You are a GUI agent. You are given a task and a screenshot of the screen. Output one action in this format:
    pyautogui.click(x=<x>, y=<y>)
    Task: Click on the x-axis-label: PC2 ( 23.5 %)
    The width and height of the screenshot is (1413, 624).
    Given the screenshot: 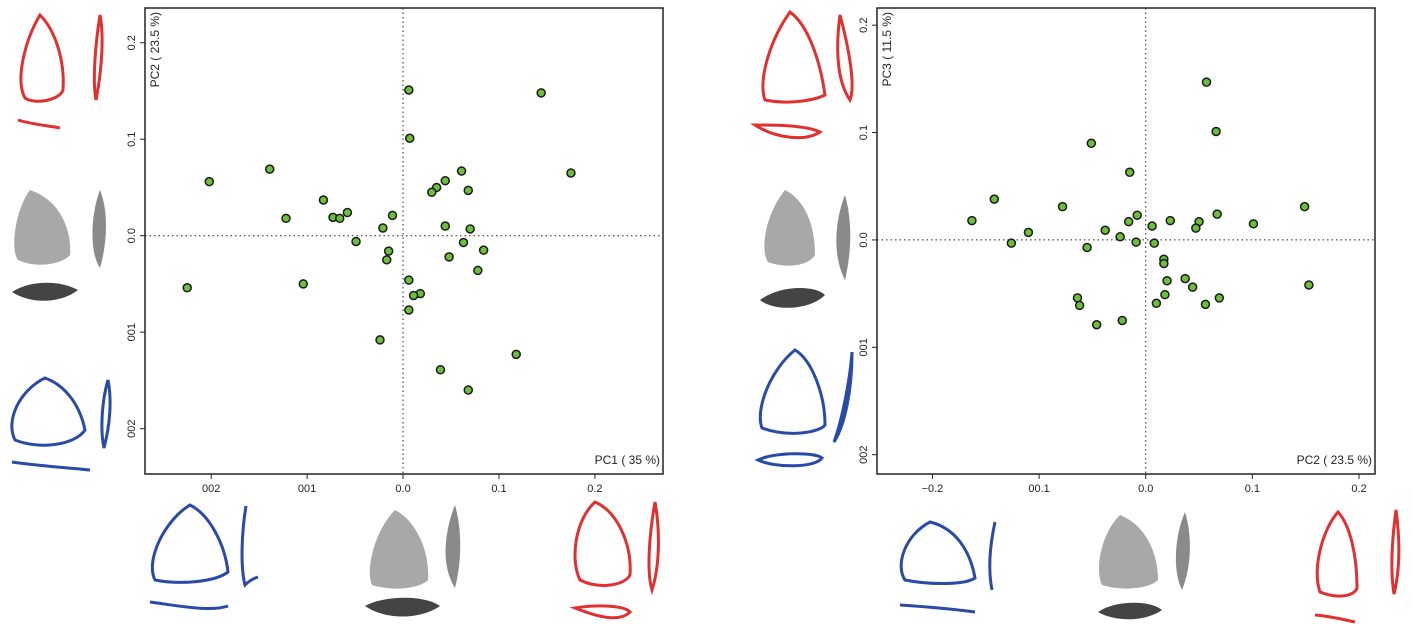 What is the action you would take?
    pyautogui.click(x=1334, y=460)
    